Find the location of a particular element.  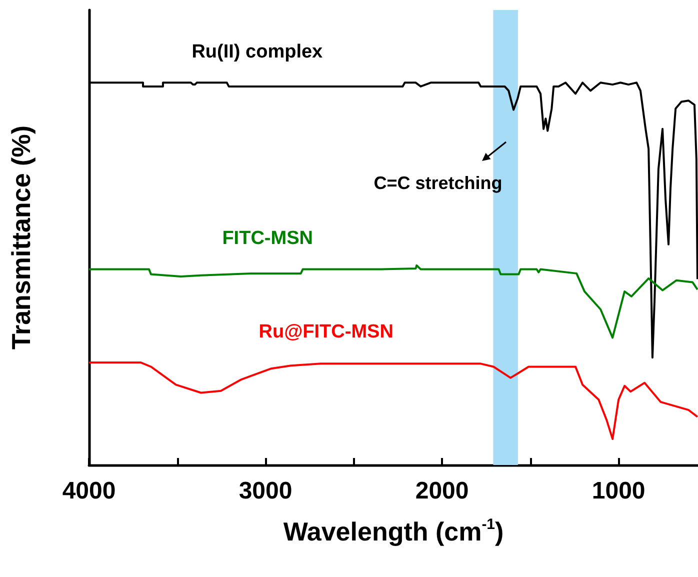

x-tick-label: 3000 is located at coordinates (265, 491).